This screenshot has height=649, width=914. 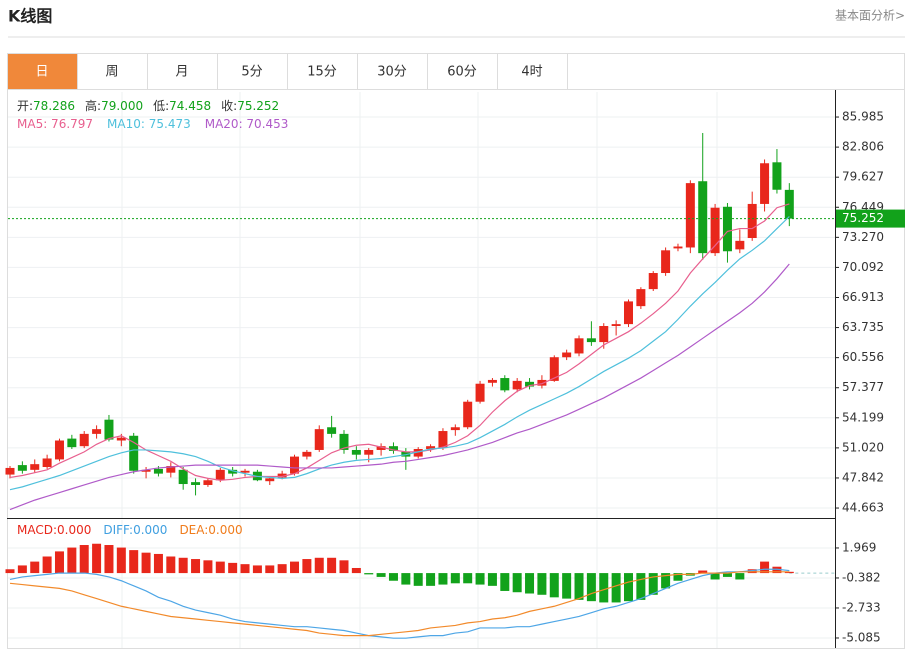 What do you see at coordinates (252, 71) in the screenshot?
I see `tab: 5分` at bounding box center [252, 71].